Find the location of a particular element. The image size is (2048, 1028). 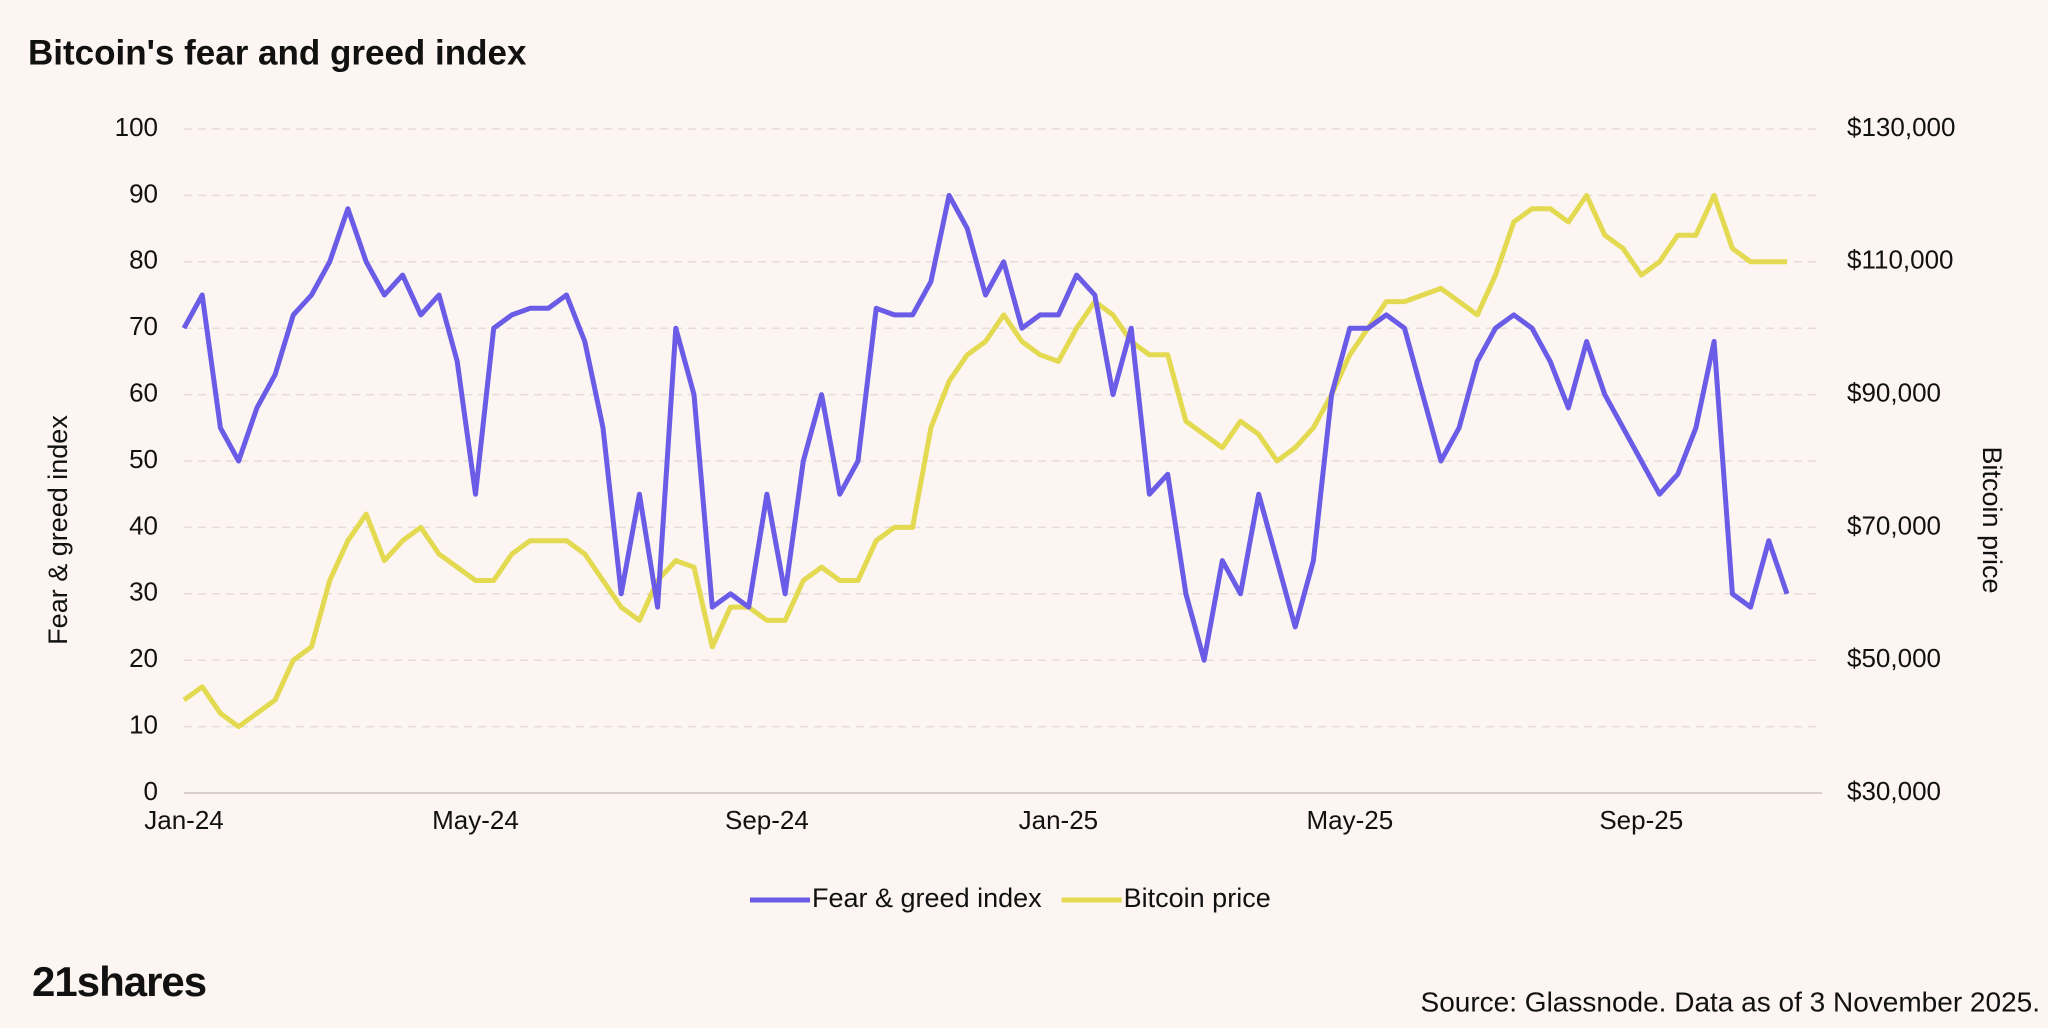

y2-tick-label: $130,000 is located at coordinates (1901, 127).